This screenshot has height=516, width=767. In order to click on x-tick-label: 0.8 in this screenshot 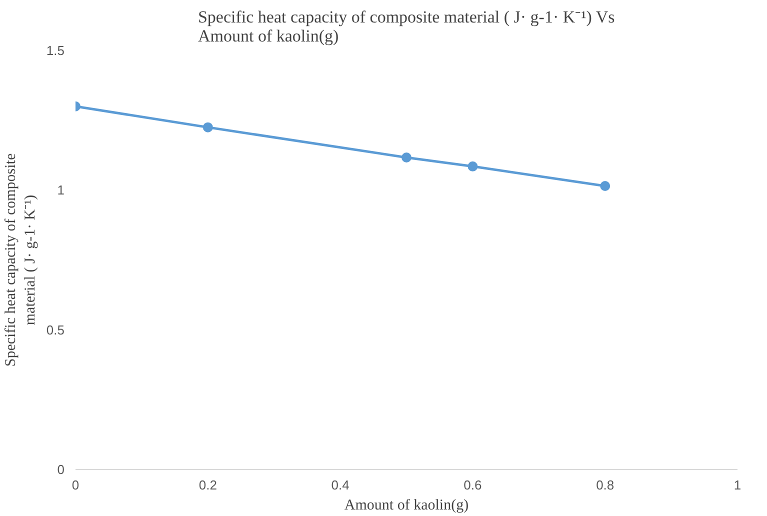, I will do `click(605, 485)`.